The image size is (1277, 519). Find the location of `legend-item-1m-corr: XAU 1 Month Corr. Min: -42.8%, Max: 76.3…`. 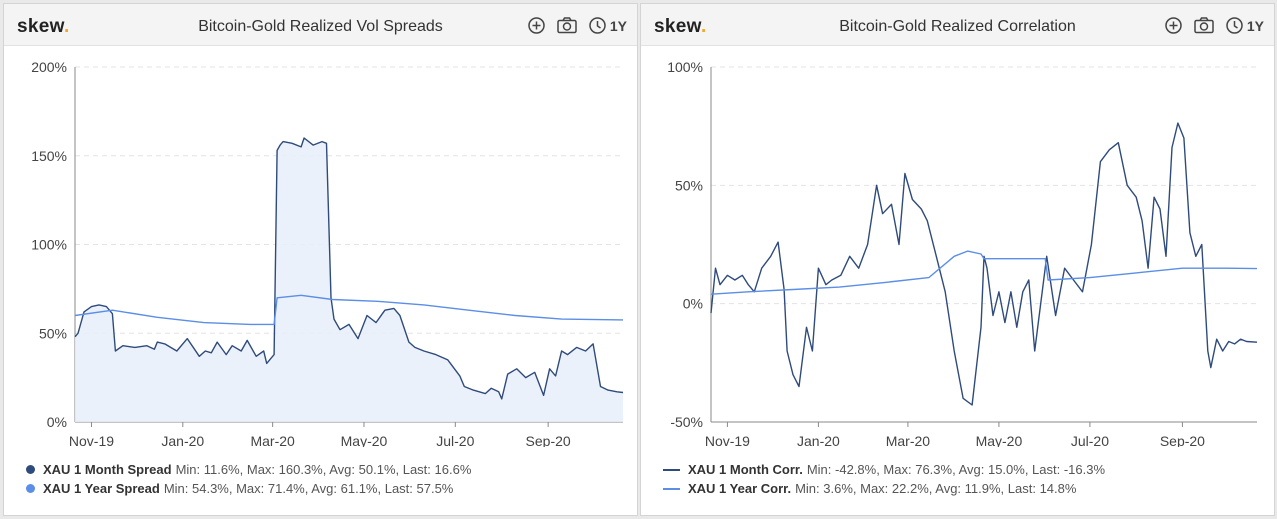

legend-item-1m-corr: XAU 1 Month Corr. Min: -42.8%, Max: 76.3… is located at coordinates (884, 469).